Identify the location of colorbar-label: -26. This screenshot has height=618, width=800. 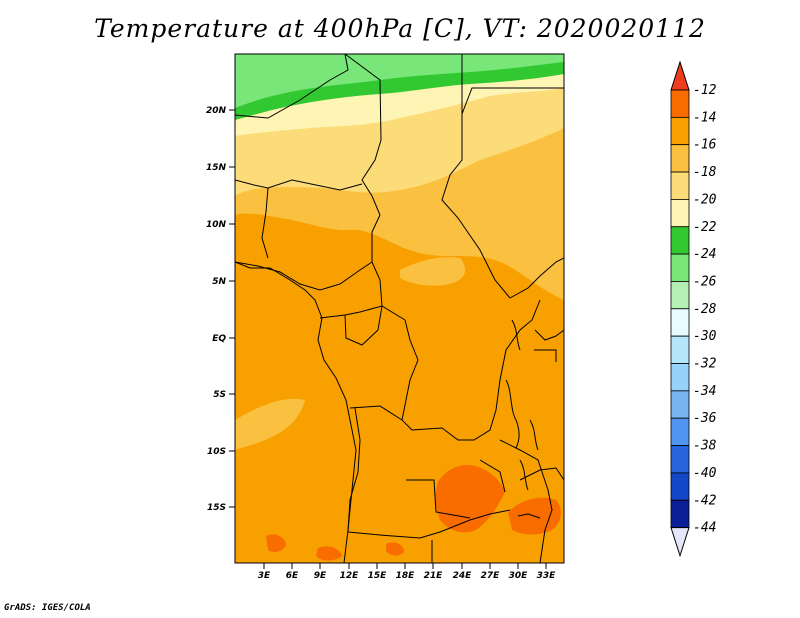
(705, 281).